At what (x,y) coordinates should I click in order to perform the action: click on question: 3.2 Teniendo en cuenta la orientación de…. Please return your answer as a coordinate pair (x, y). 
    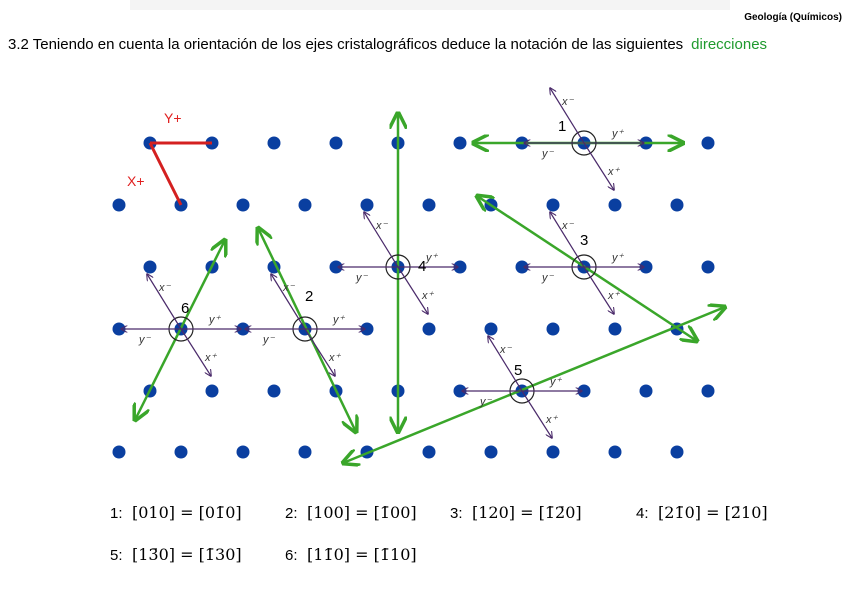
    Looking at the image, I should click on (387, 44).